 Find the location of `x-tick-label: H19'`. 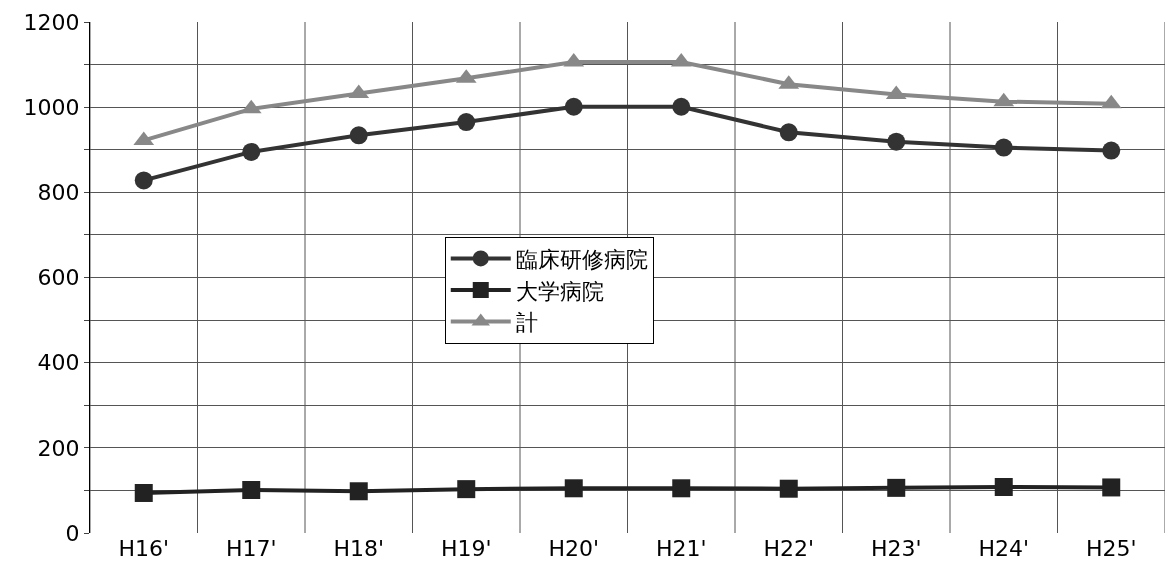

x-tick-label: H19' is located at coordinates (466, 548).